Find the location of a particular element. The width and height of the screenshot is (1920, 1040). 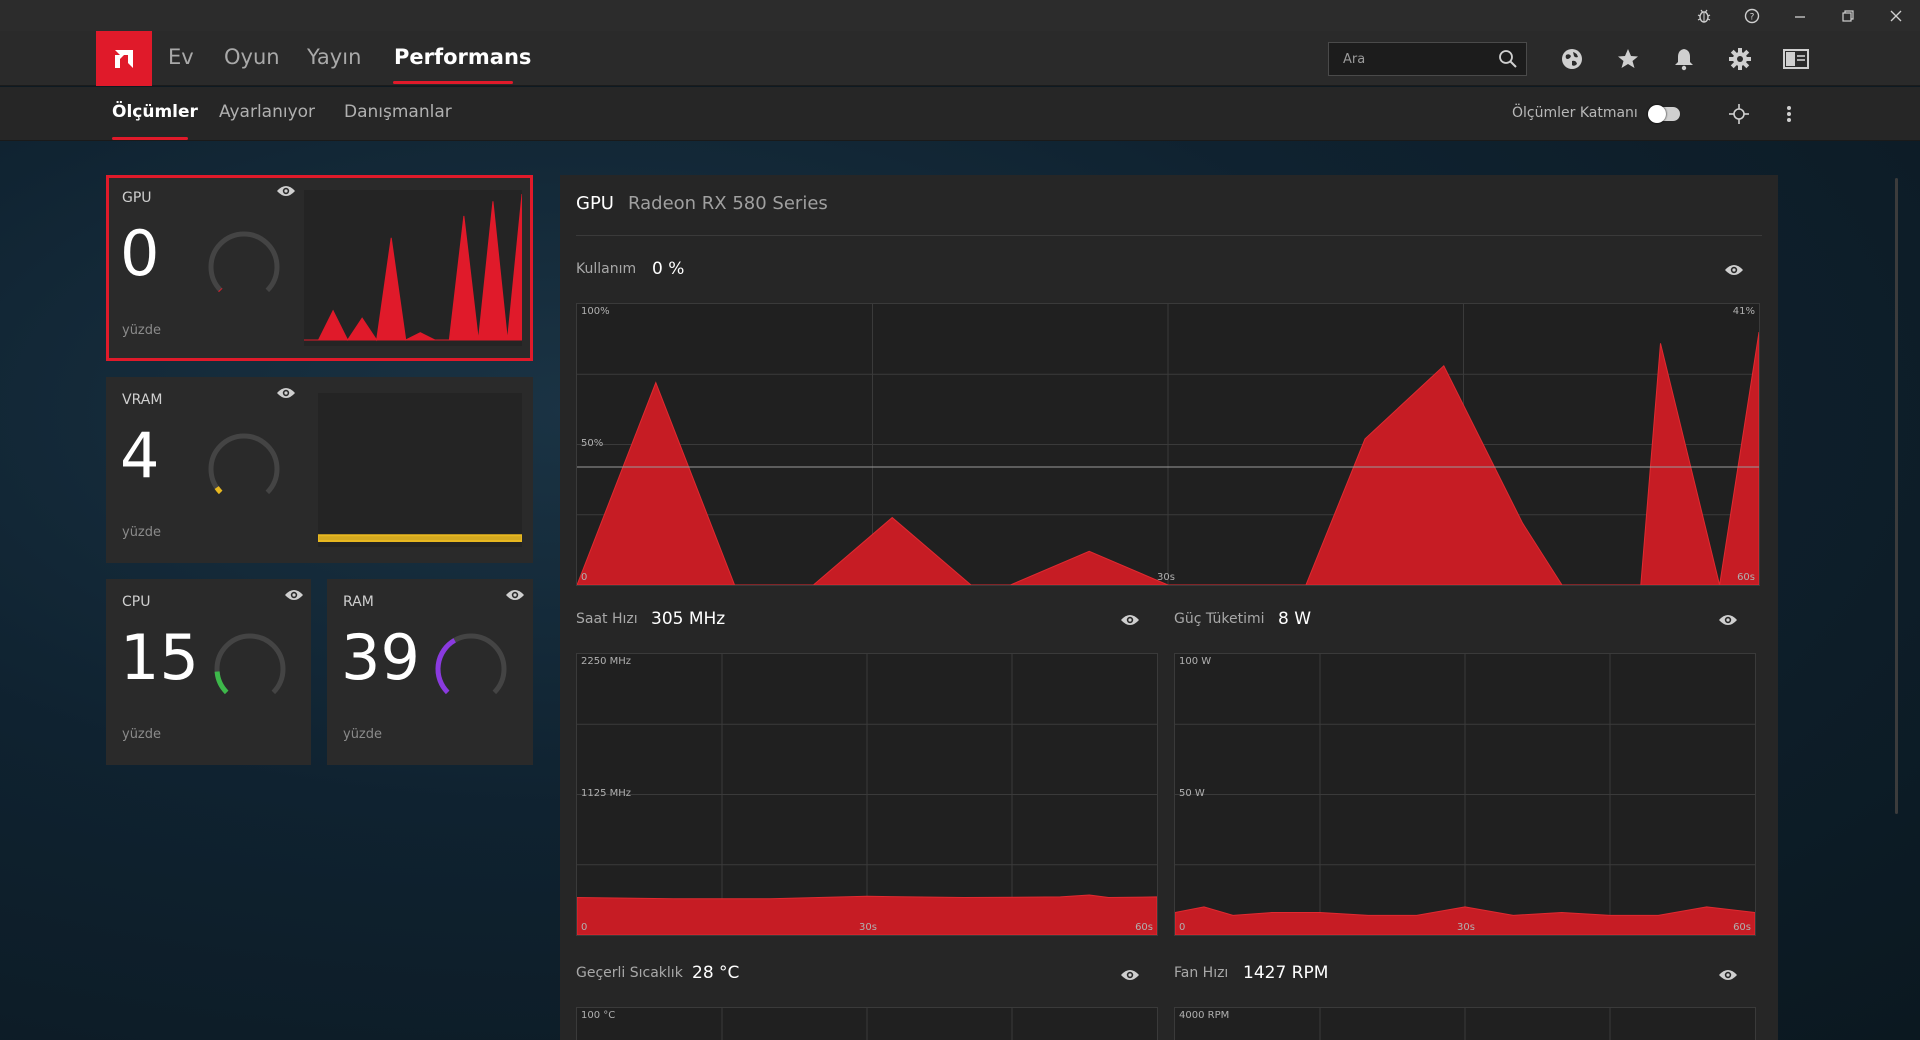

tile-value: 39 is located at coordinates (380, 657).